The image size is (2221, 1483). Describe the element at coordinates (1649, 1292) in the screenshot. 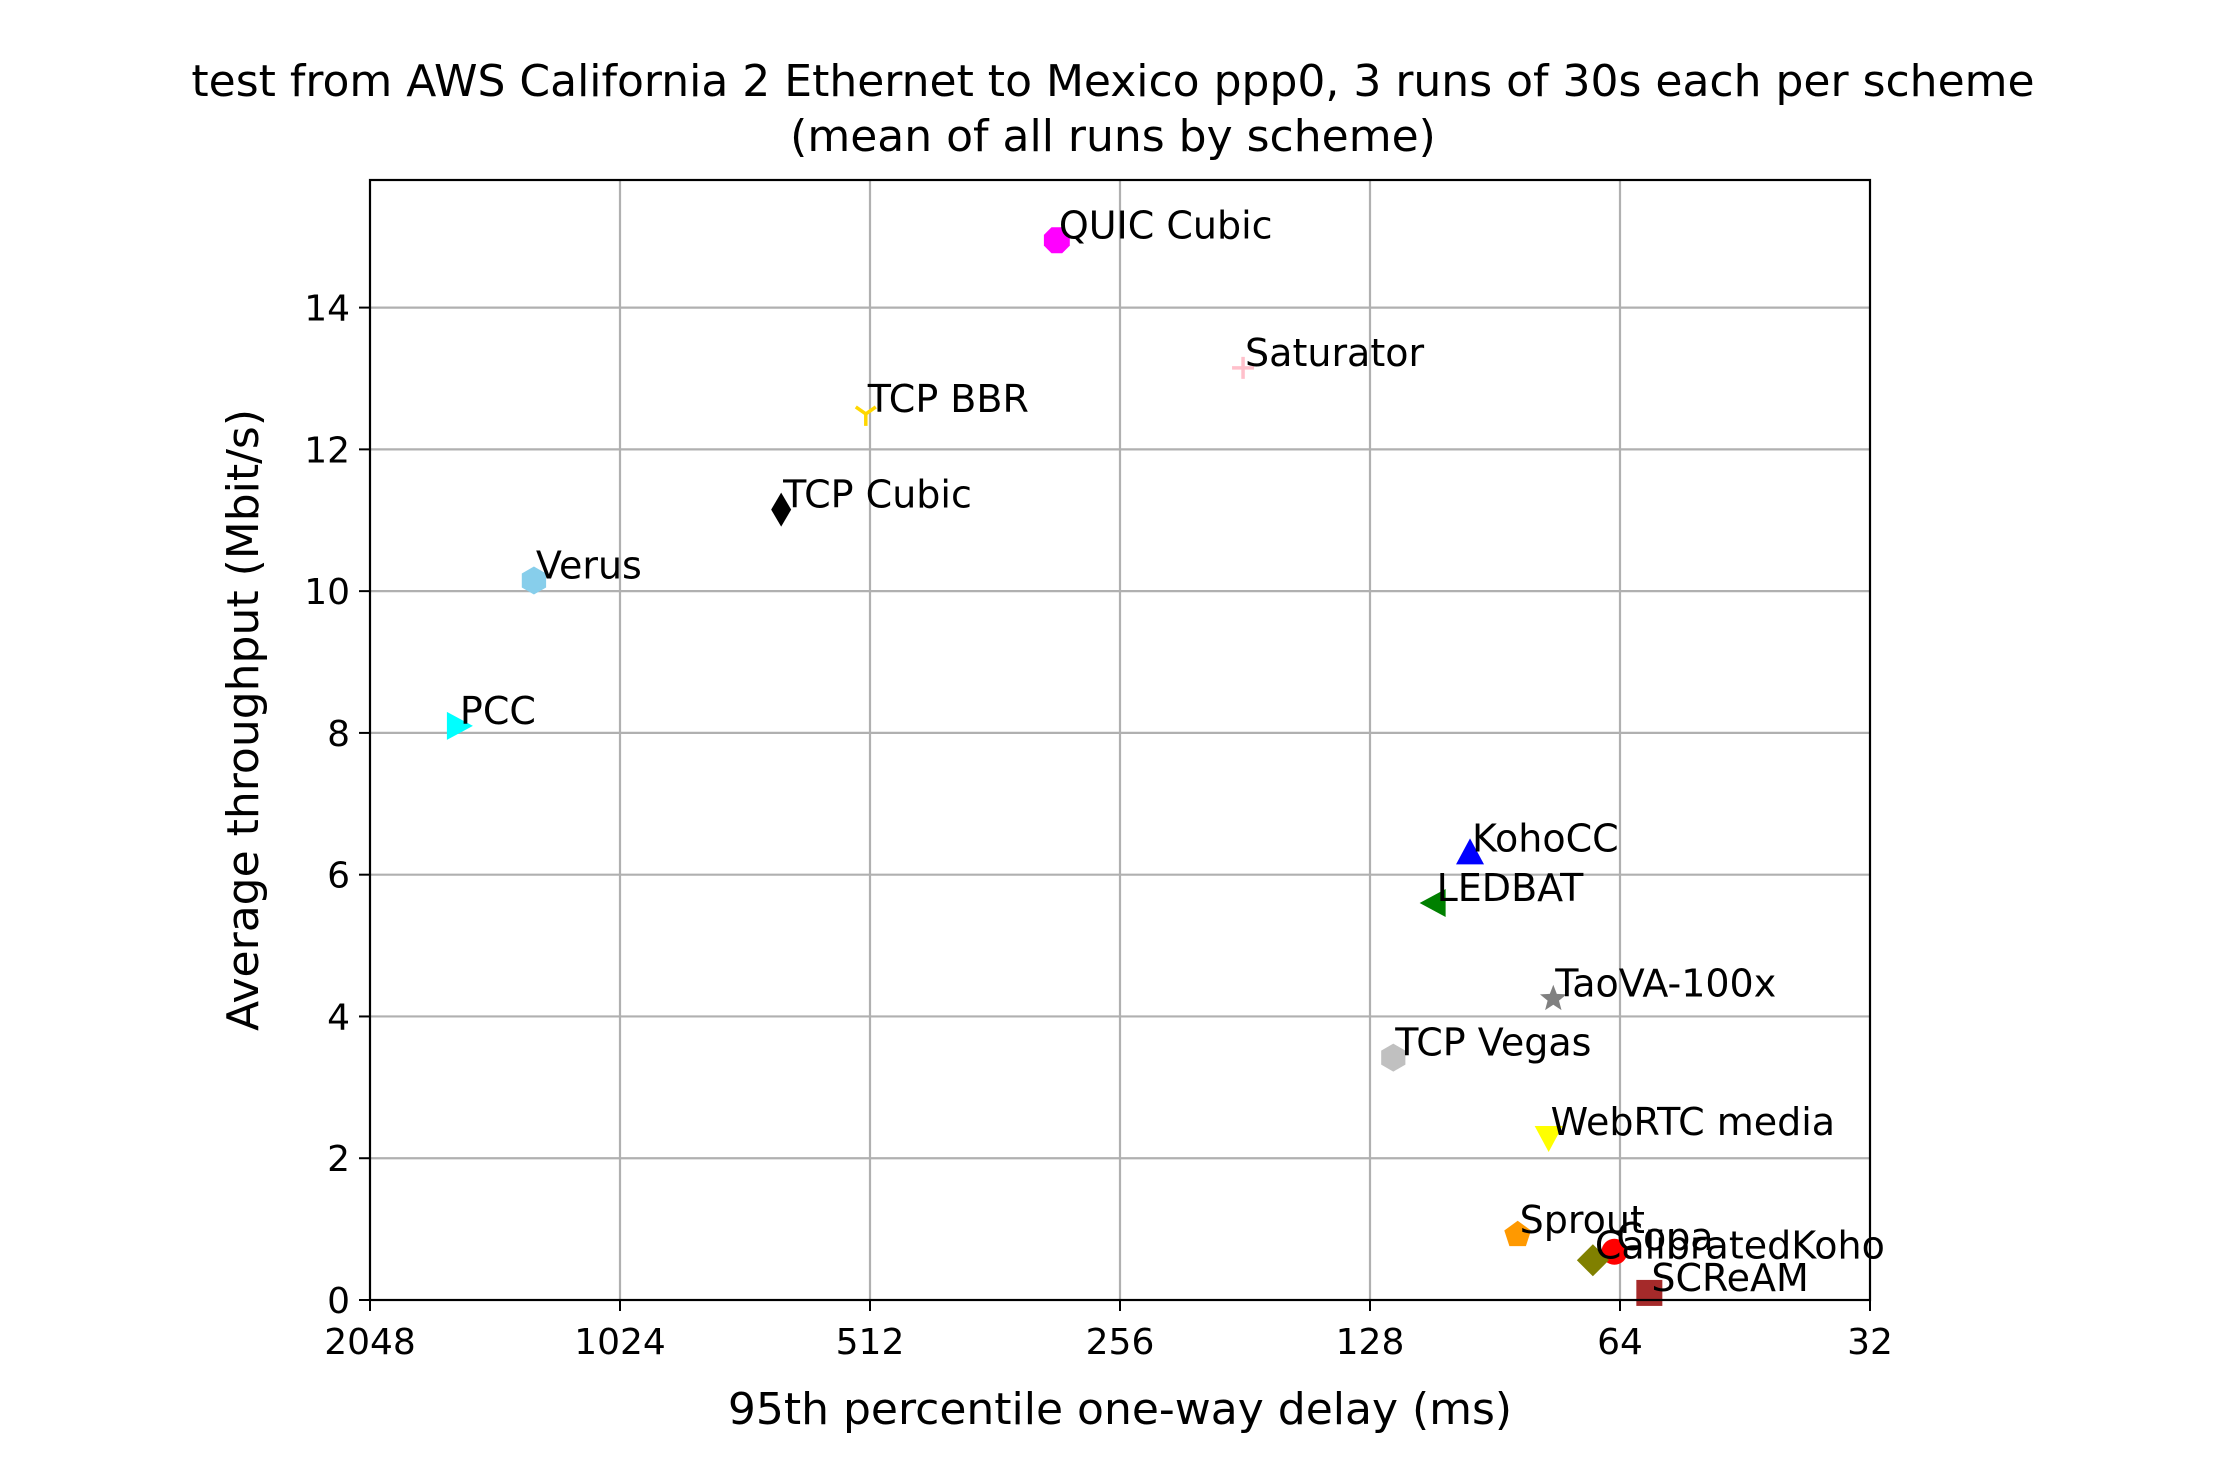

I see `marker-scream` at that location.